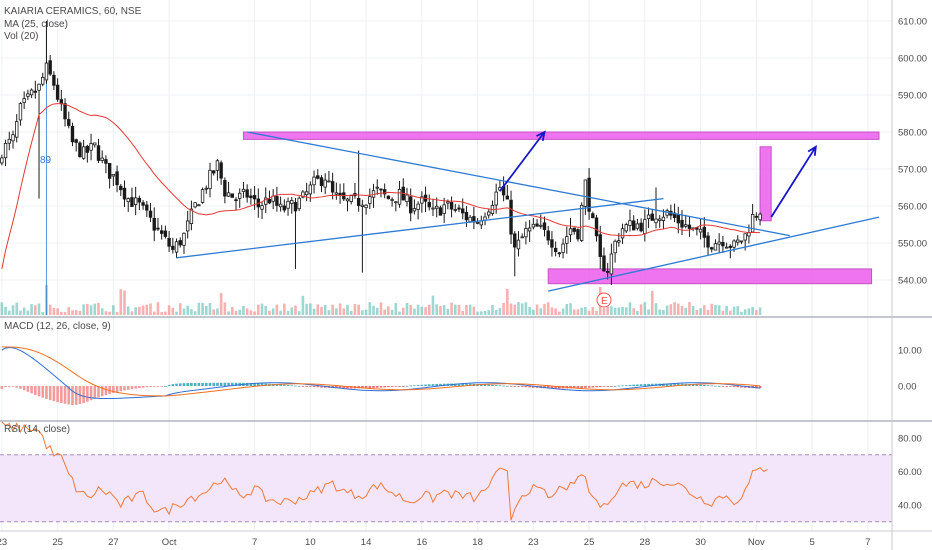 This screenshot has width=932, height=550. I want to click on time-axis-tick-label: 25, so click(57, 542).